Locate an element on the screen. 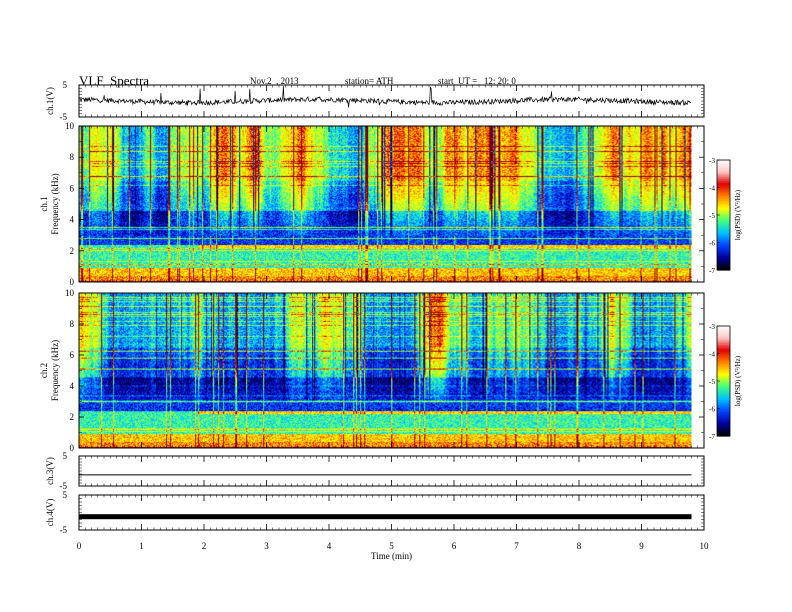  ch1-spectrogram-colorbar-label: log(PSD) (V²/Hz) is located at coordinates (738, 214).